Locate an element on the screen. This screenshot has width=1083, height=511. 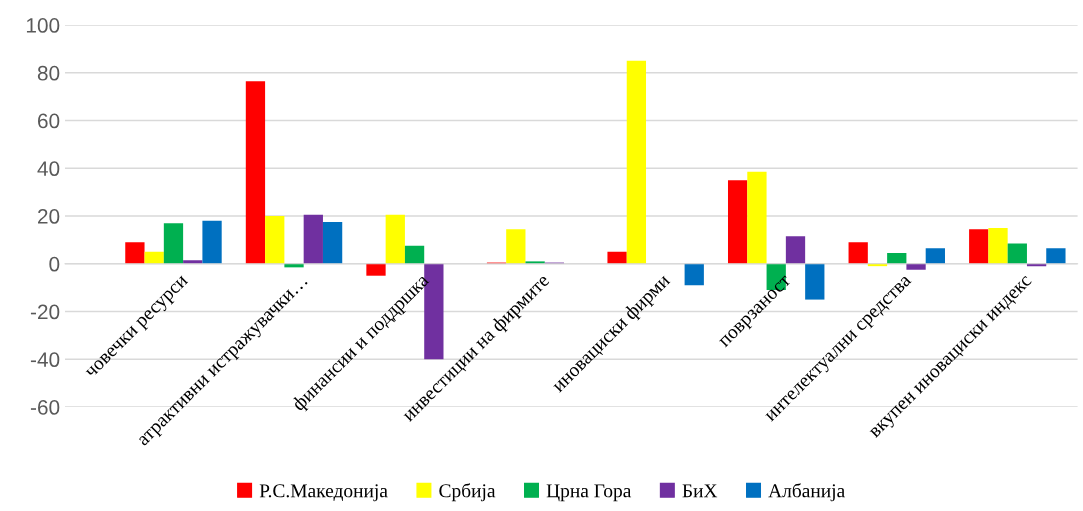
y-tick-label: 40 is located at coordinates (48, 169).